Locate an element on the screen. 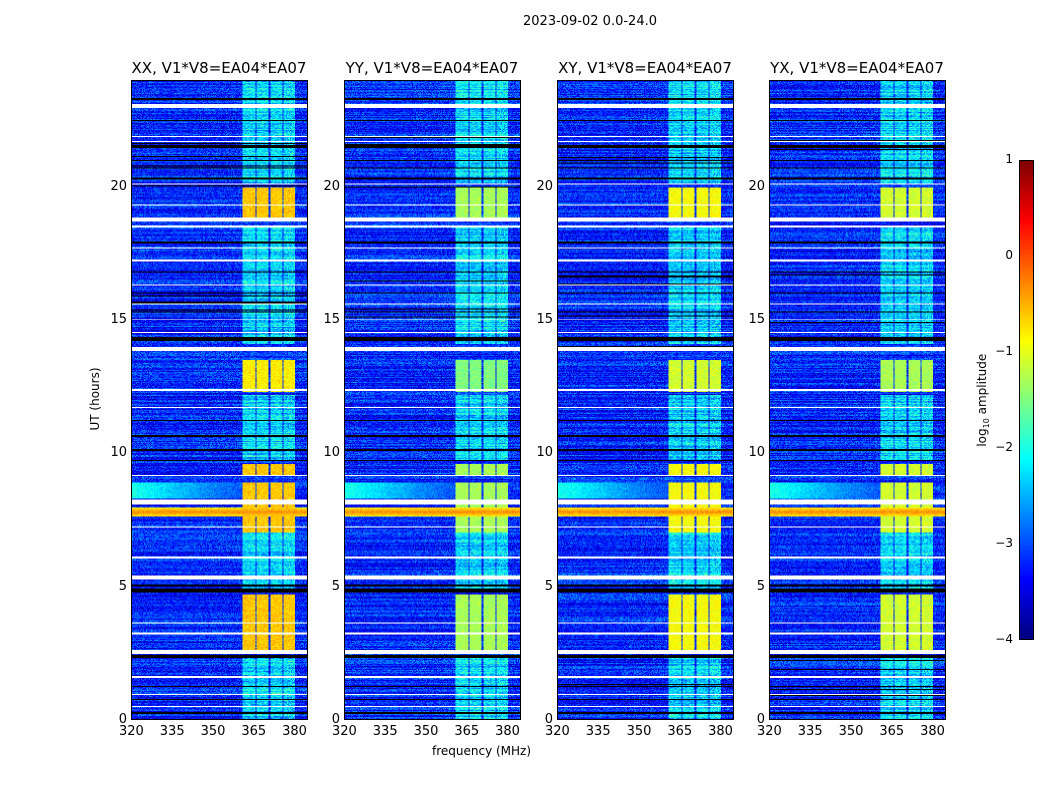 This screenshot has width=1050, height=800. colorbar-label-sub: 10 is located at coordinates (987, 423).